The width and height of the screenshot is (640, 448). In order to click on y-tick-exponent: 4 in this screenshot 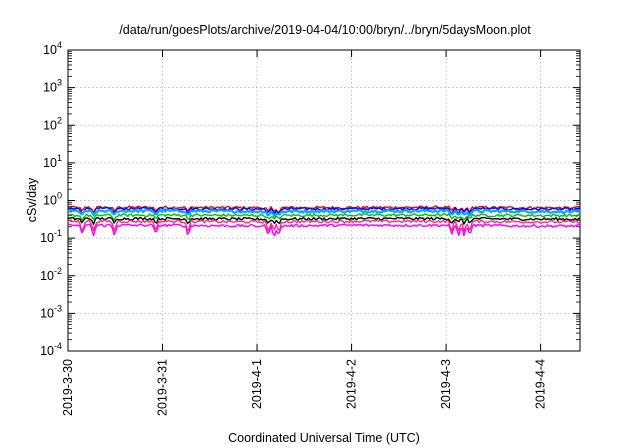, I will do `click(59, 45)`.